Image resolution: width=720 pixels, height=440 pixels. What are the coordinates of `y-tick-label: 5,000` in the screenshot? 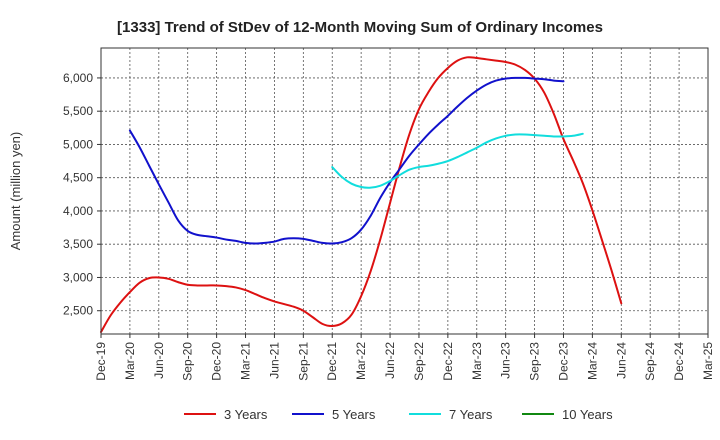 It's located at (78, 144).